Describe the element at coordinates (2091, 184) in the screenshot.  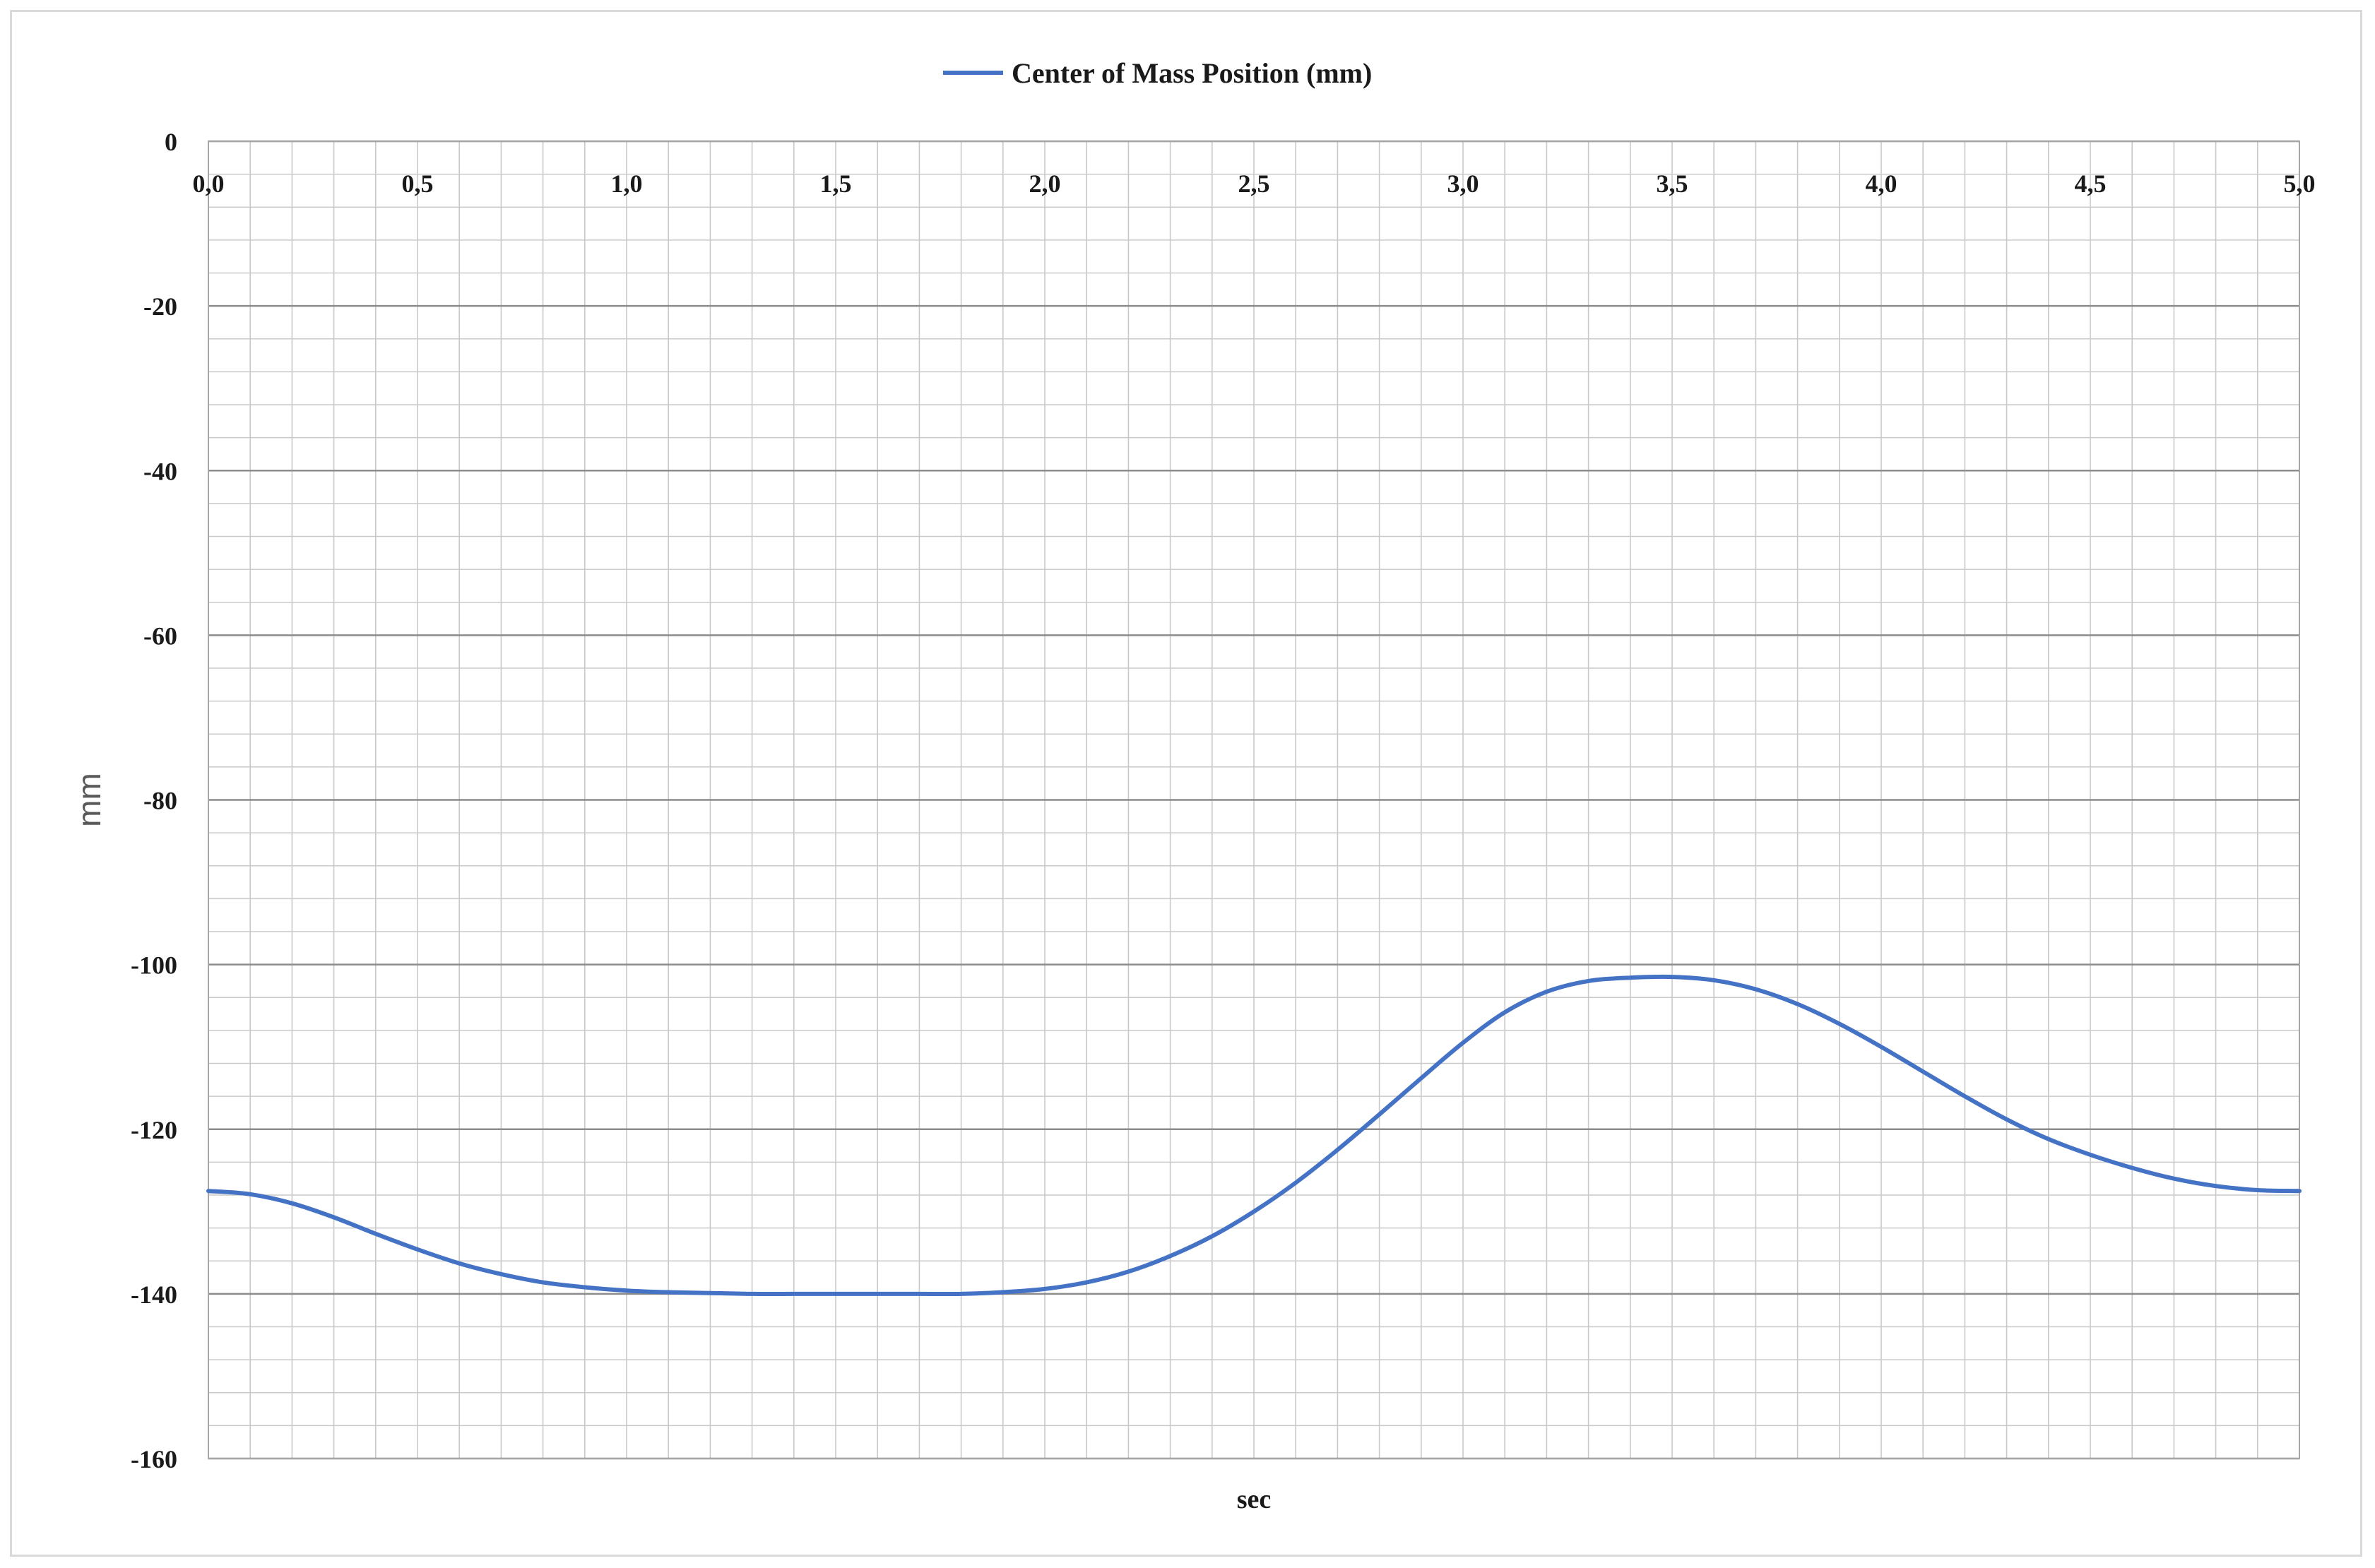
I see `x-tick-label: 4,5` at that location.